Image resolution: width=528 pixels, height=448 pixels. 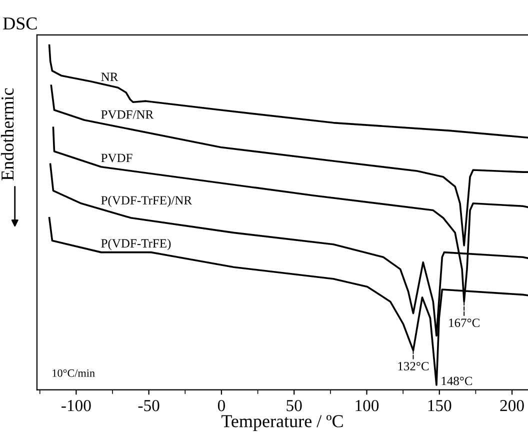 I want to click on x-tick-label: 200, so click(x=512, y=406).